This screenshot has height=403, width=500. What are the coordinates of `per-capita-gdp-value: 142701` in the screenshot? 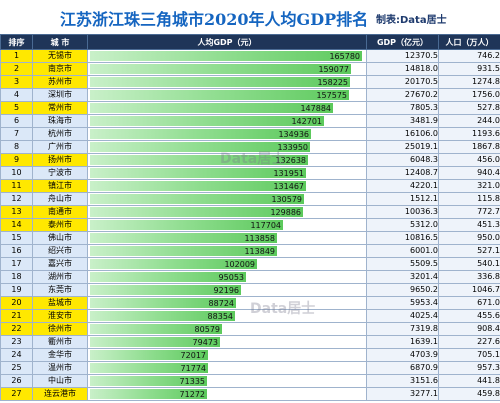 It's located at (306, 121).